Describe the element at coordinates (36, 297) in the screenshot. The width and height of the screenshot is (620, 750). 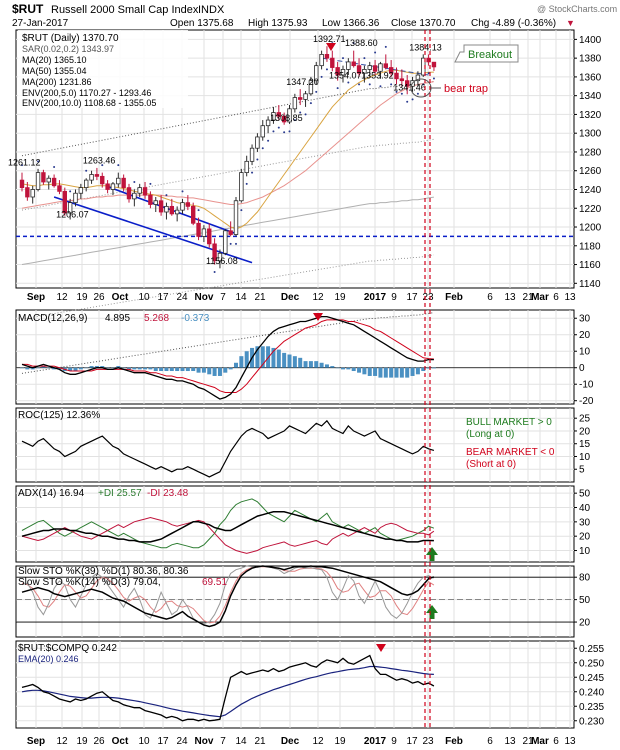
I see `x-tick-label: Sep` at that location.